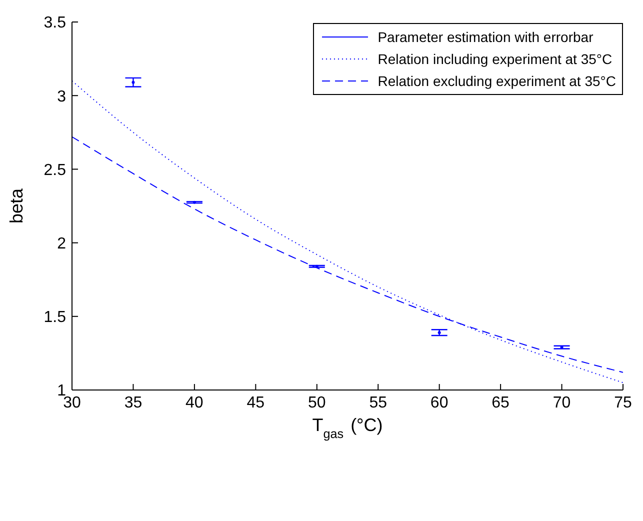 This screenshot has height=521, width=643. What do you see at coordinates (623, 403) in the screenshot?
I see `x-tick-label: 75` at bounding box center [623, 403].